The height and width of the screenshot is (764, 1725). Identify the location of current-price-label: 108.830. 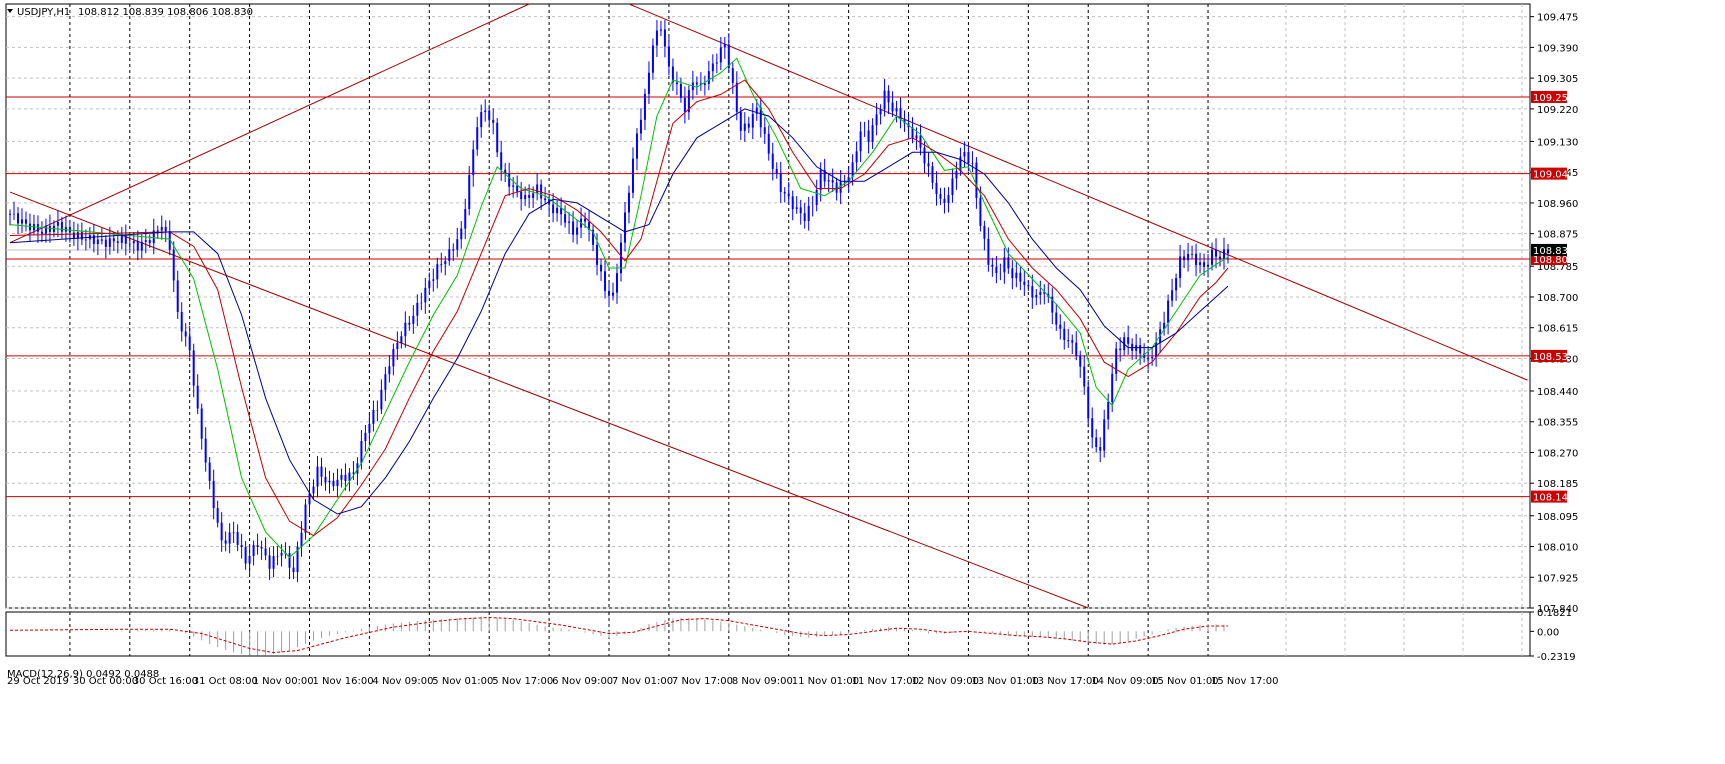
(1553, 251).